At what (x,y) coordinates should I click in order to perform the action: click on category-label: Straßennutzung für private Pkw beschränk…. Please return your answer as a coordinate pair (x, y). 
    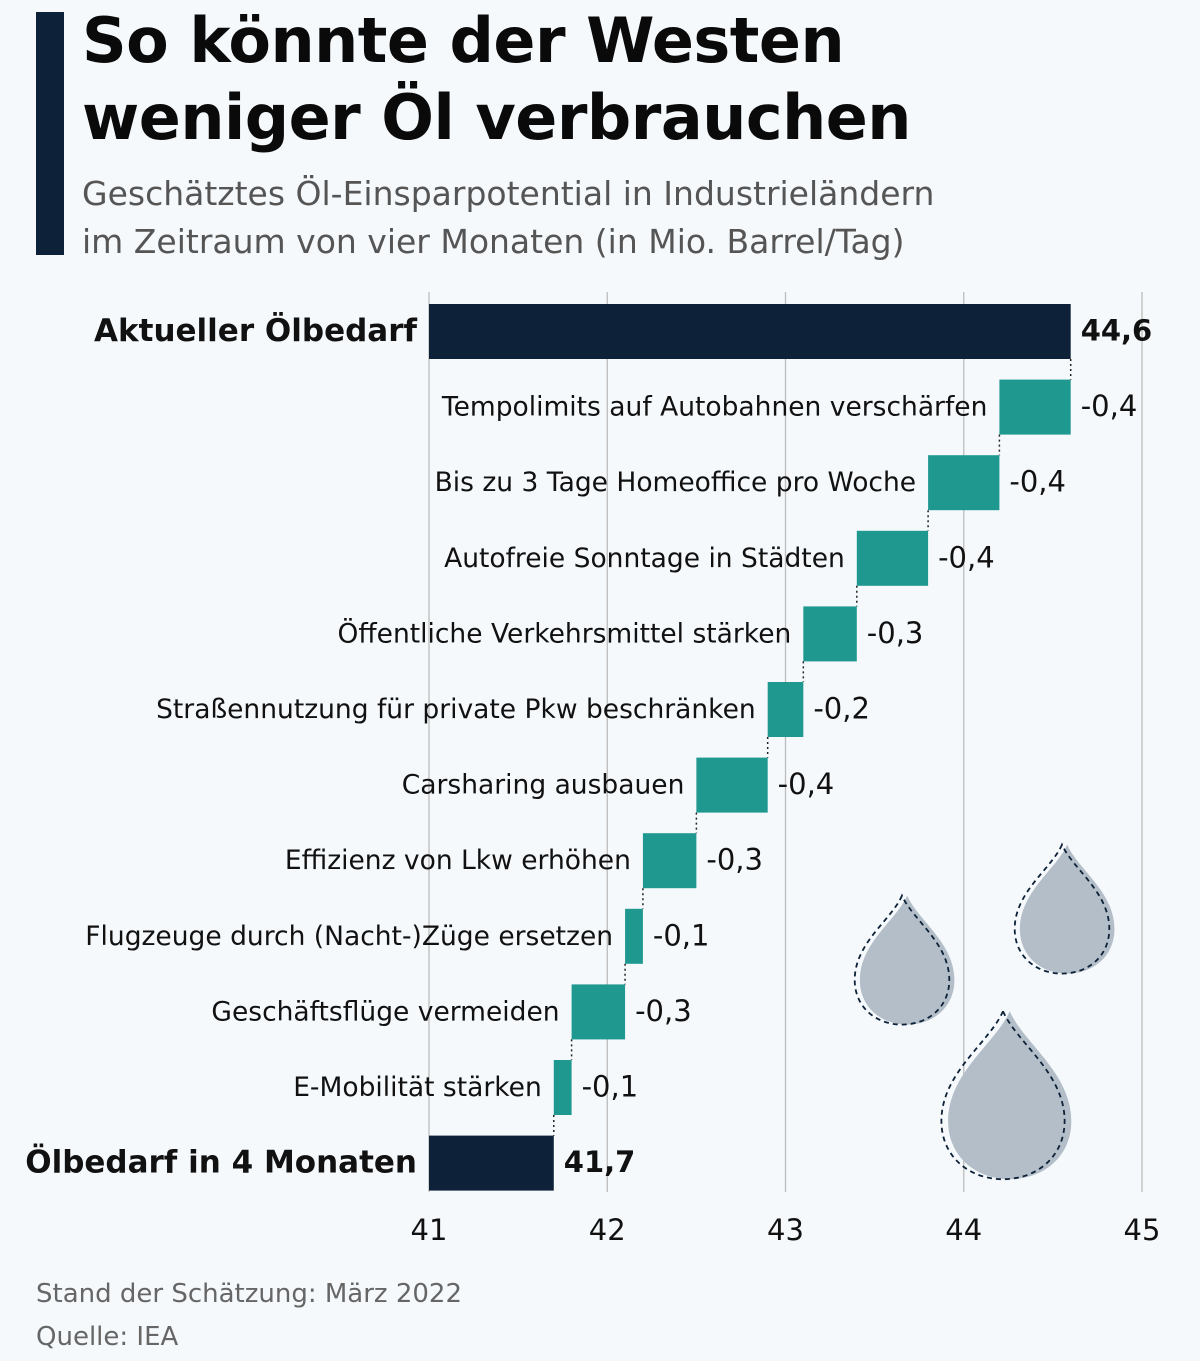
    Looking at the image, I should click on (456, 709).